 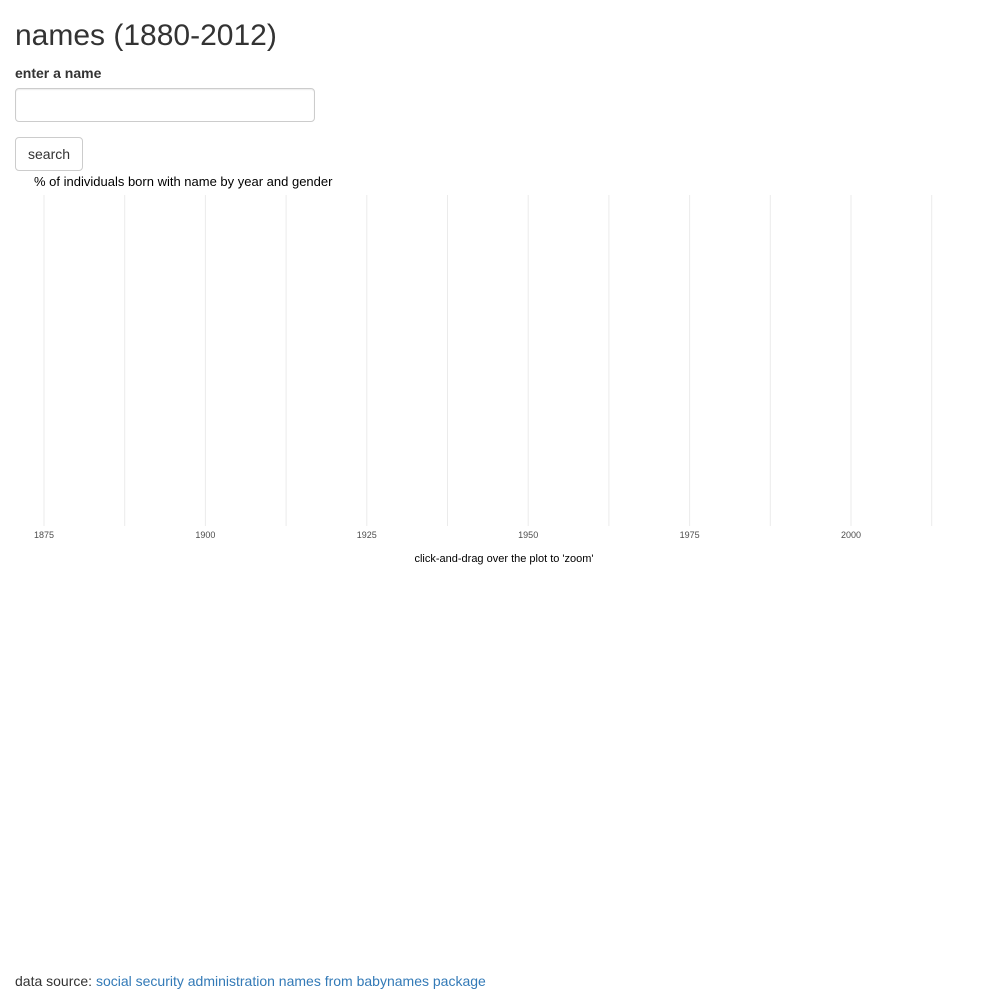 What do you see at coordinates (851, 535) in the screenshot?
I see `x-tick-label: 2000` at bounding box center [851, 535].